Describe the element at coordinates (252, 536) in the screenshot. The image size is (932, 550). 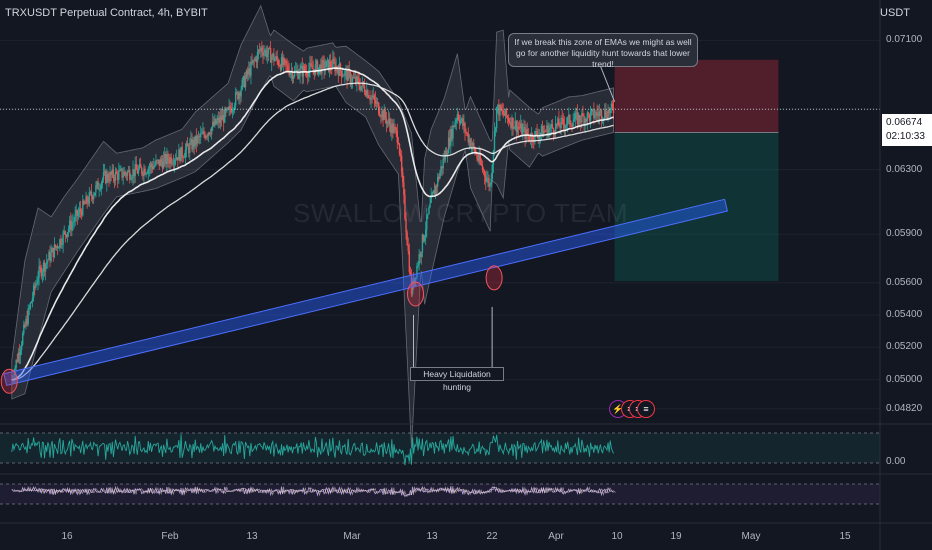
I see `x-tick-label: 13` at that location.